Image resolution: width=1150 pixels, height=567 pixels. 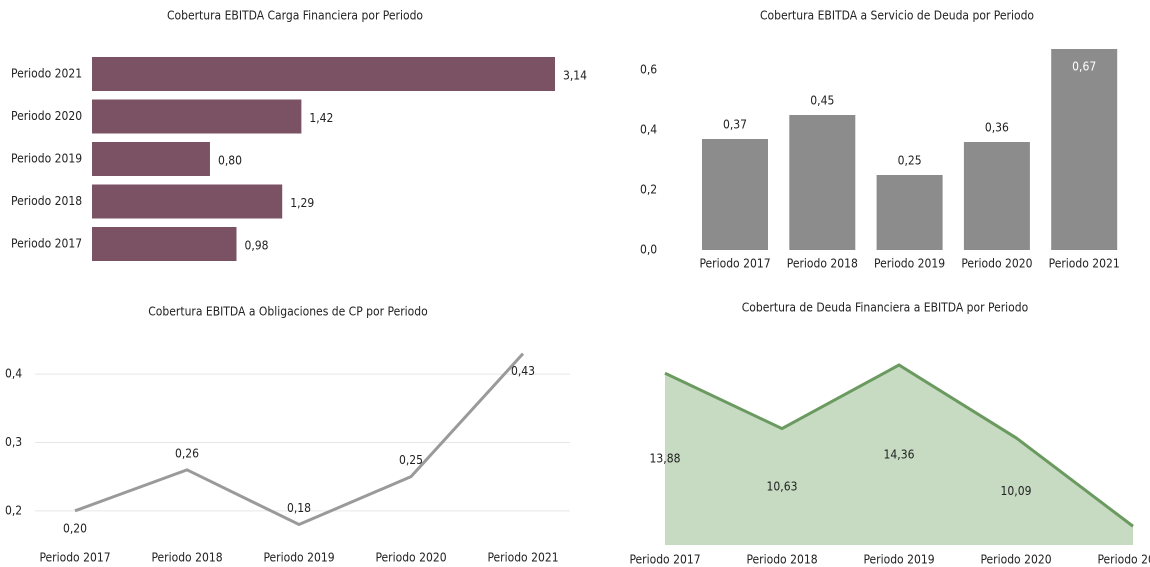 What do you see at coordinates (1016, 491) in the screenshot?
I see `data-label: 10,09` at bounding box center [1016, 491].